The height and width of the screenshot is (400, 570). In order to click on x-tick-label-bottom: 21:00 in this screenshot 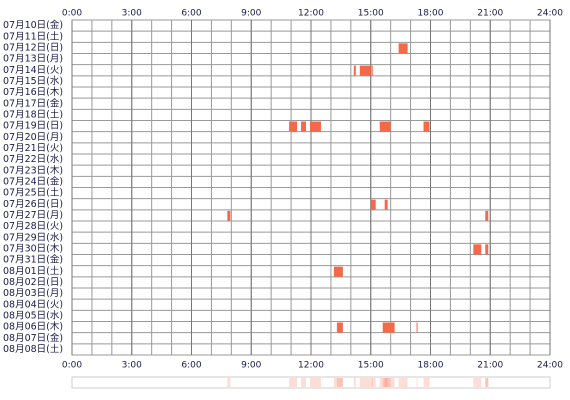, I will do `click(490, 366)`.